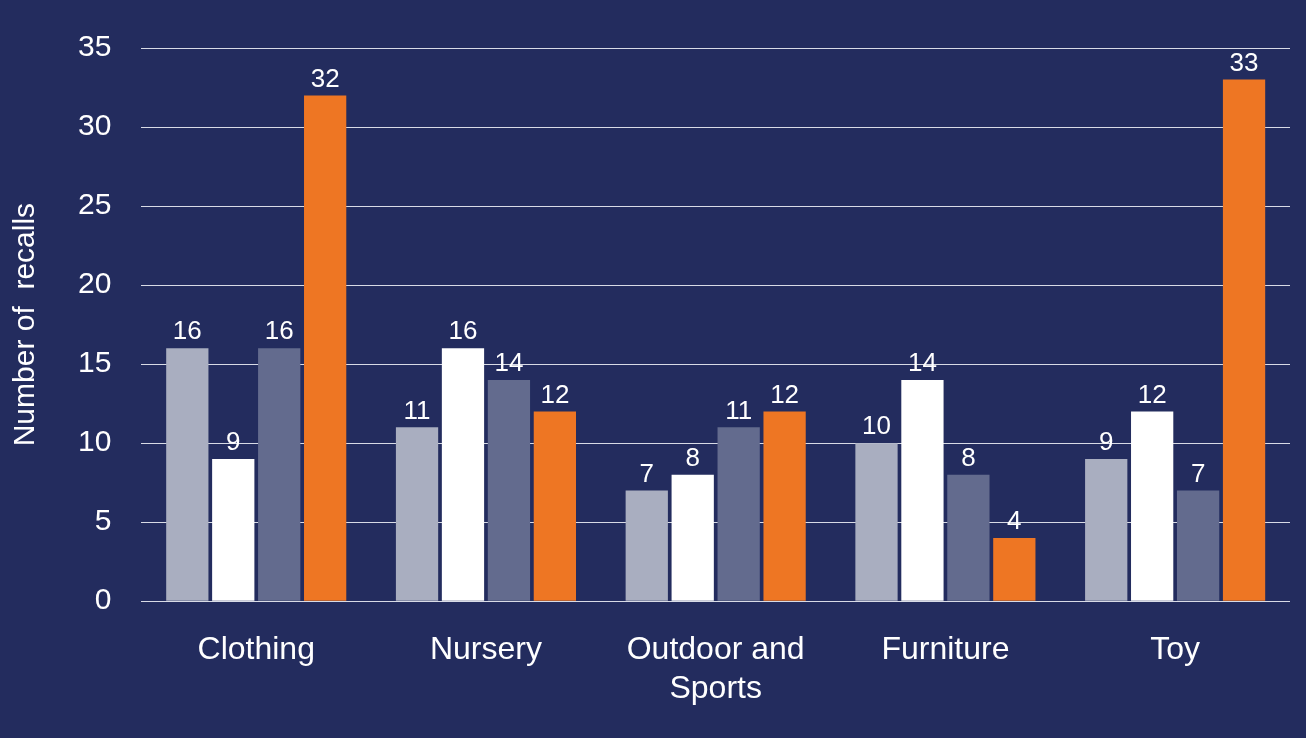 Image resolution: width=1306 pixels, height=738 pixels. Describe the element at coordinates (256, 648) in the screenshot. I see `x-tick-label: Clothing` at that location.